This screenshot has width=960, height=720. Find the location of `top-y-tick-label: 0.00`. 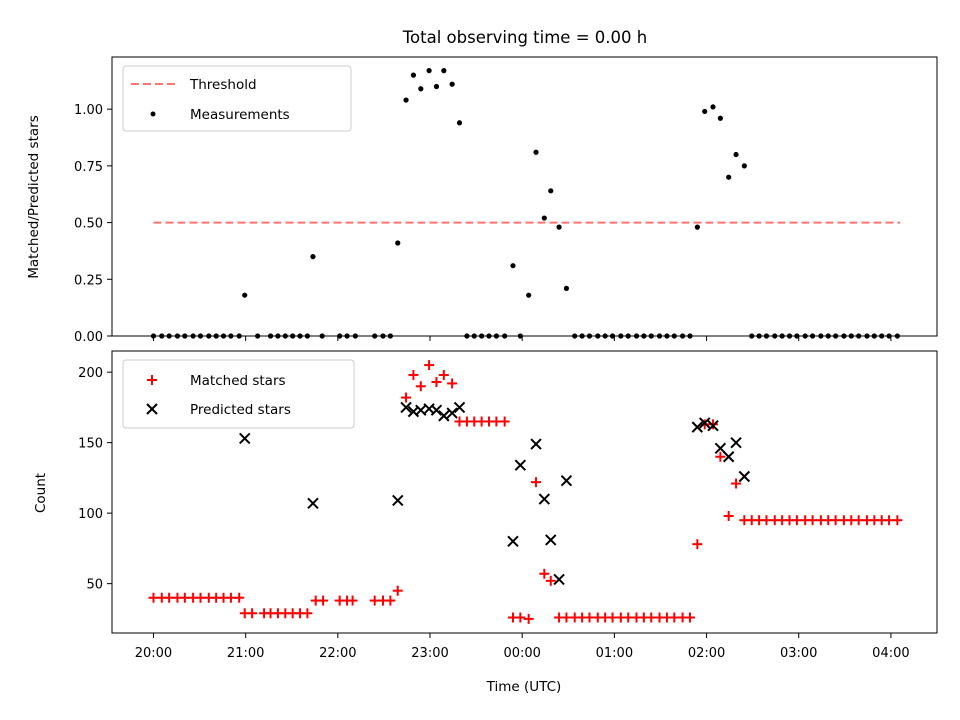

top-y-tick-label: 0.00 is located at coordinates (88, 337).